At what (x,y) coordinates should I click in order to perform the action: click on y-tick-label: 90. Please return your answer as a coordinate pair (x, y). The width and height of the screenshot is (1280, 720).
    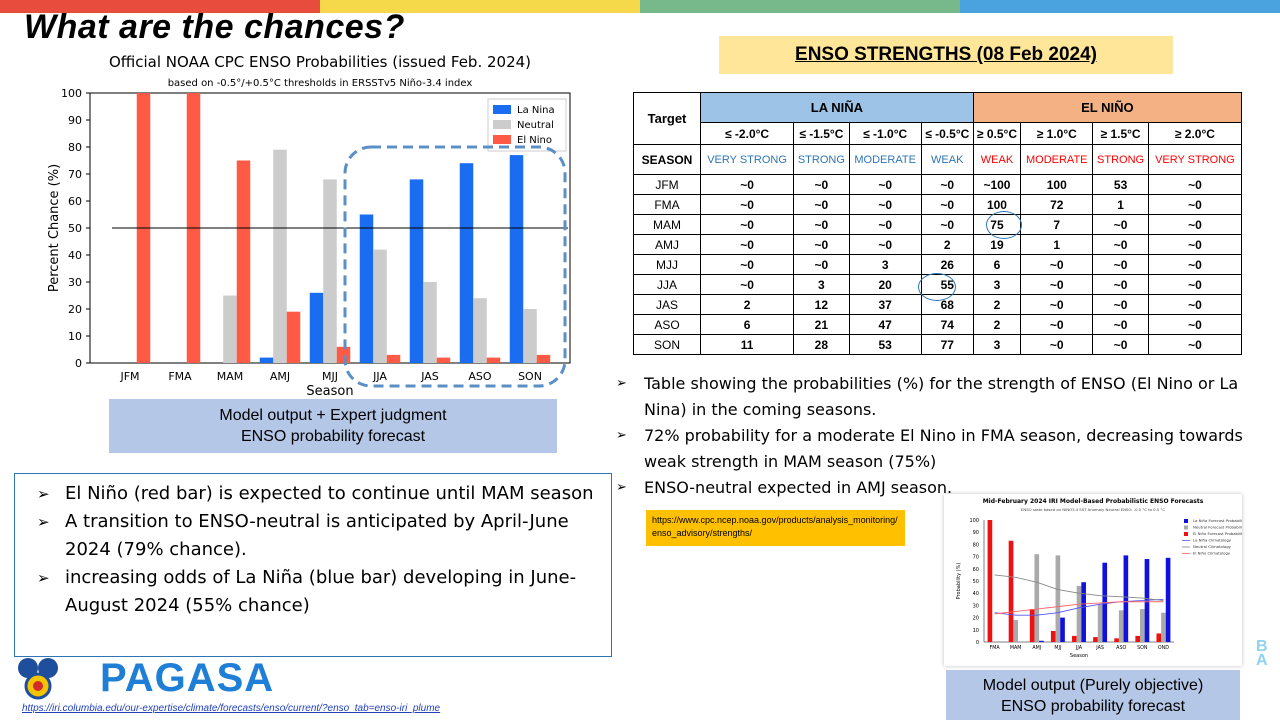
    Looking at the image, I should click on (75, 120).